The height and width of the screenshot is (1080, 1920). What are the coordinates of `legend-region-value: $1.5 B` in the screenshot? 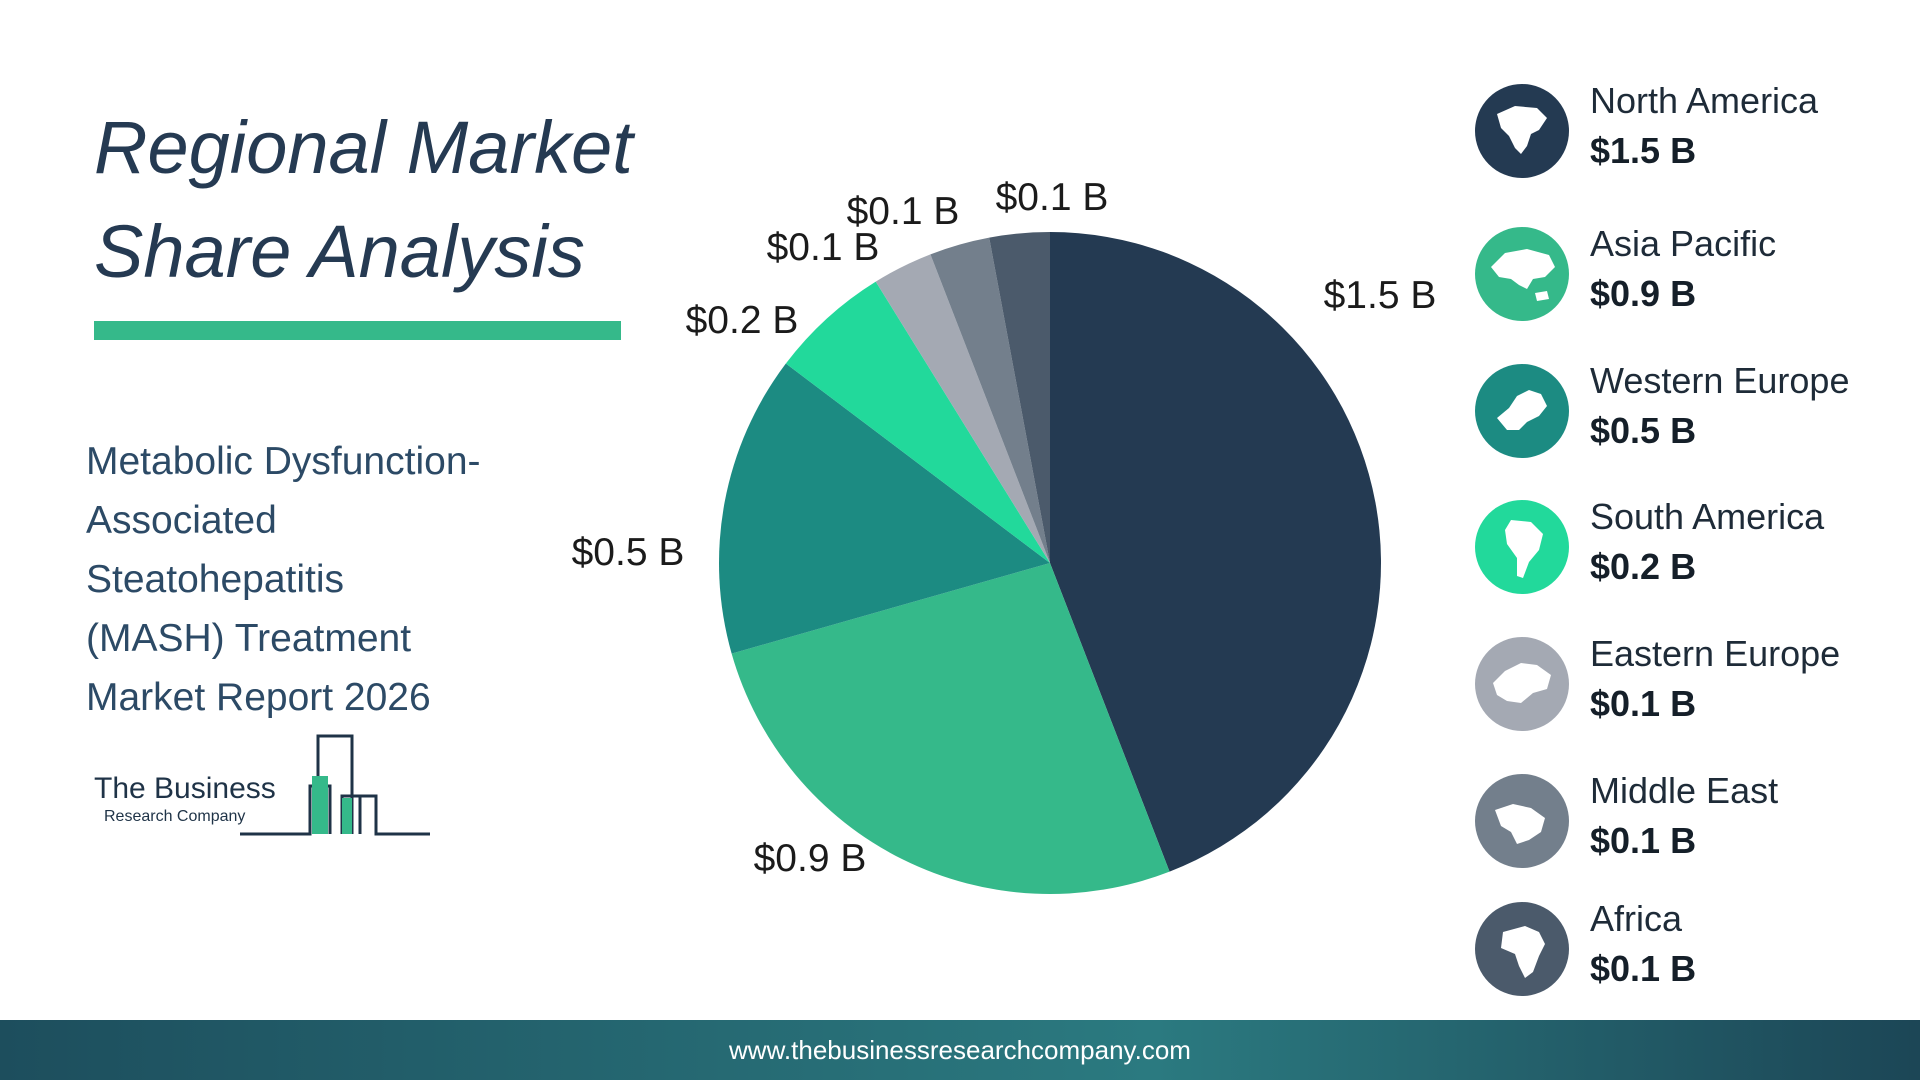 It's located at (1643, 150).